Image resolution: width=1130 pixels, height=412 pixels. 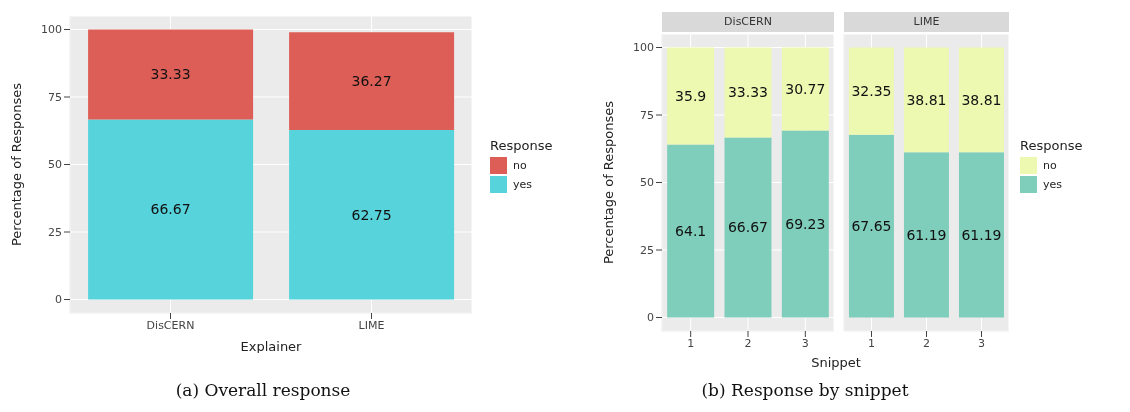 What do you see at coordinates (271, 346) in the screenshot?
I see `x-axis-title: Explainer` at bounding box center [271, 346].